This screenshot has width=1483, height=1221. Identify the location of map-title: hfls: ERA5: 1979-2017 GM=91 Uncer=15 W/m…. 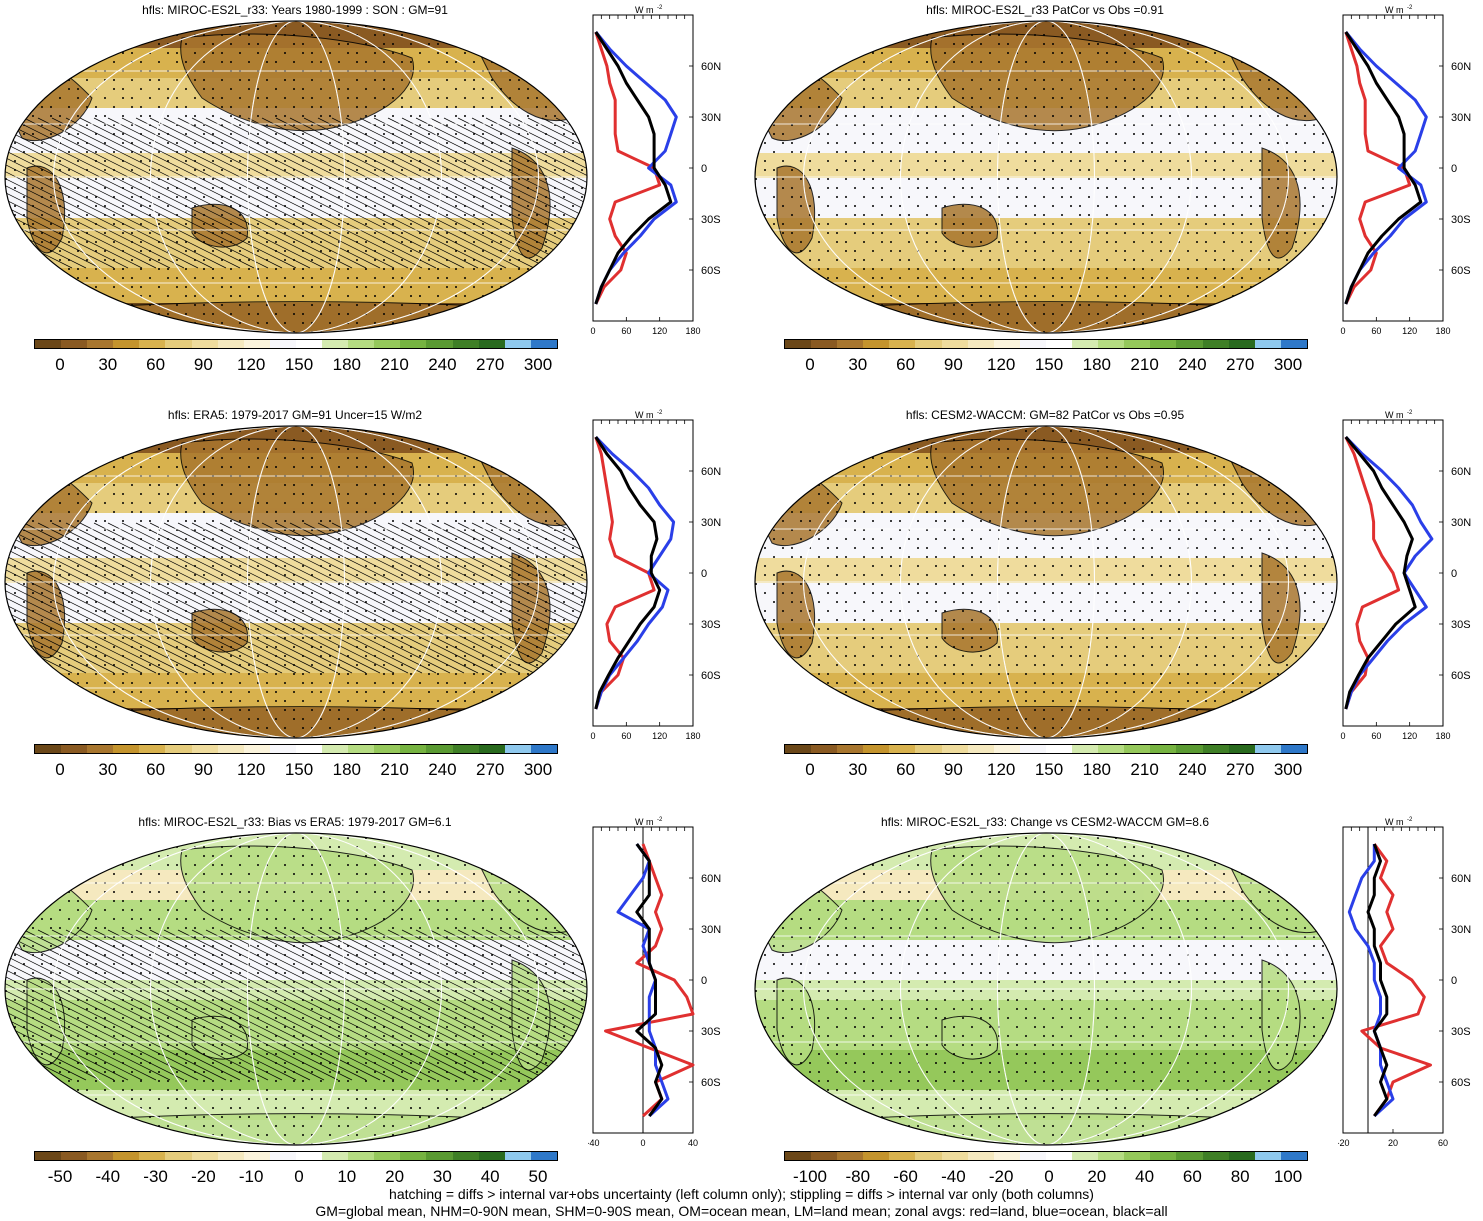
(295, 415).